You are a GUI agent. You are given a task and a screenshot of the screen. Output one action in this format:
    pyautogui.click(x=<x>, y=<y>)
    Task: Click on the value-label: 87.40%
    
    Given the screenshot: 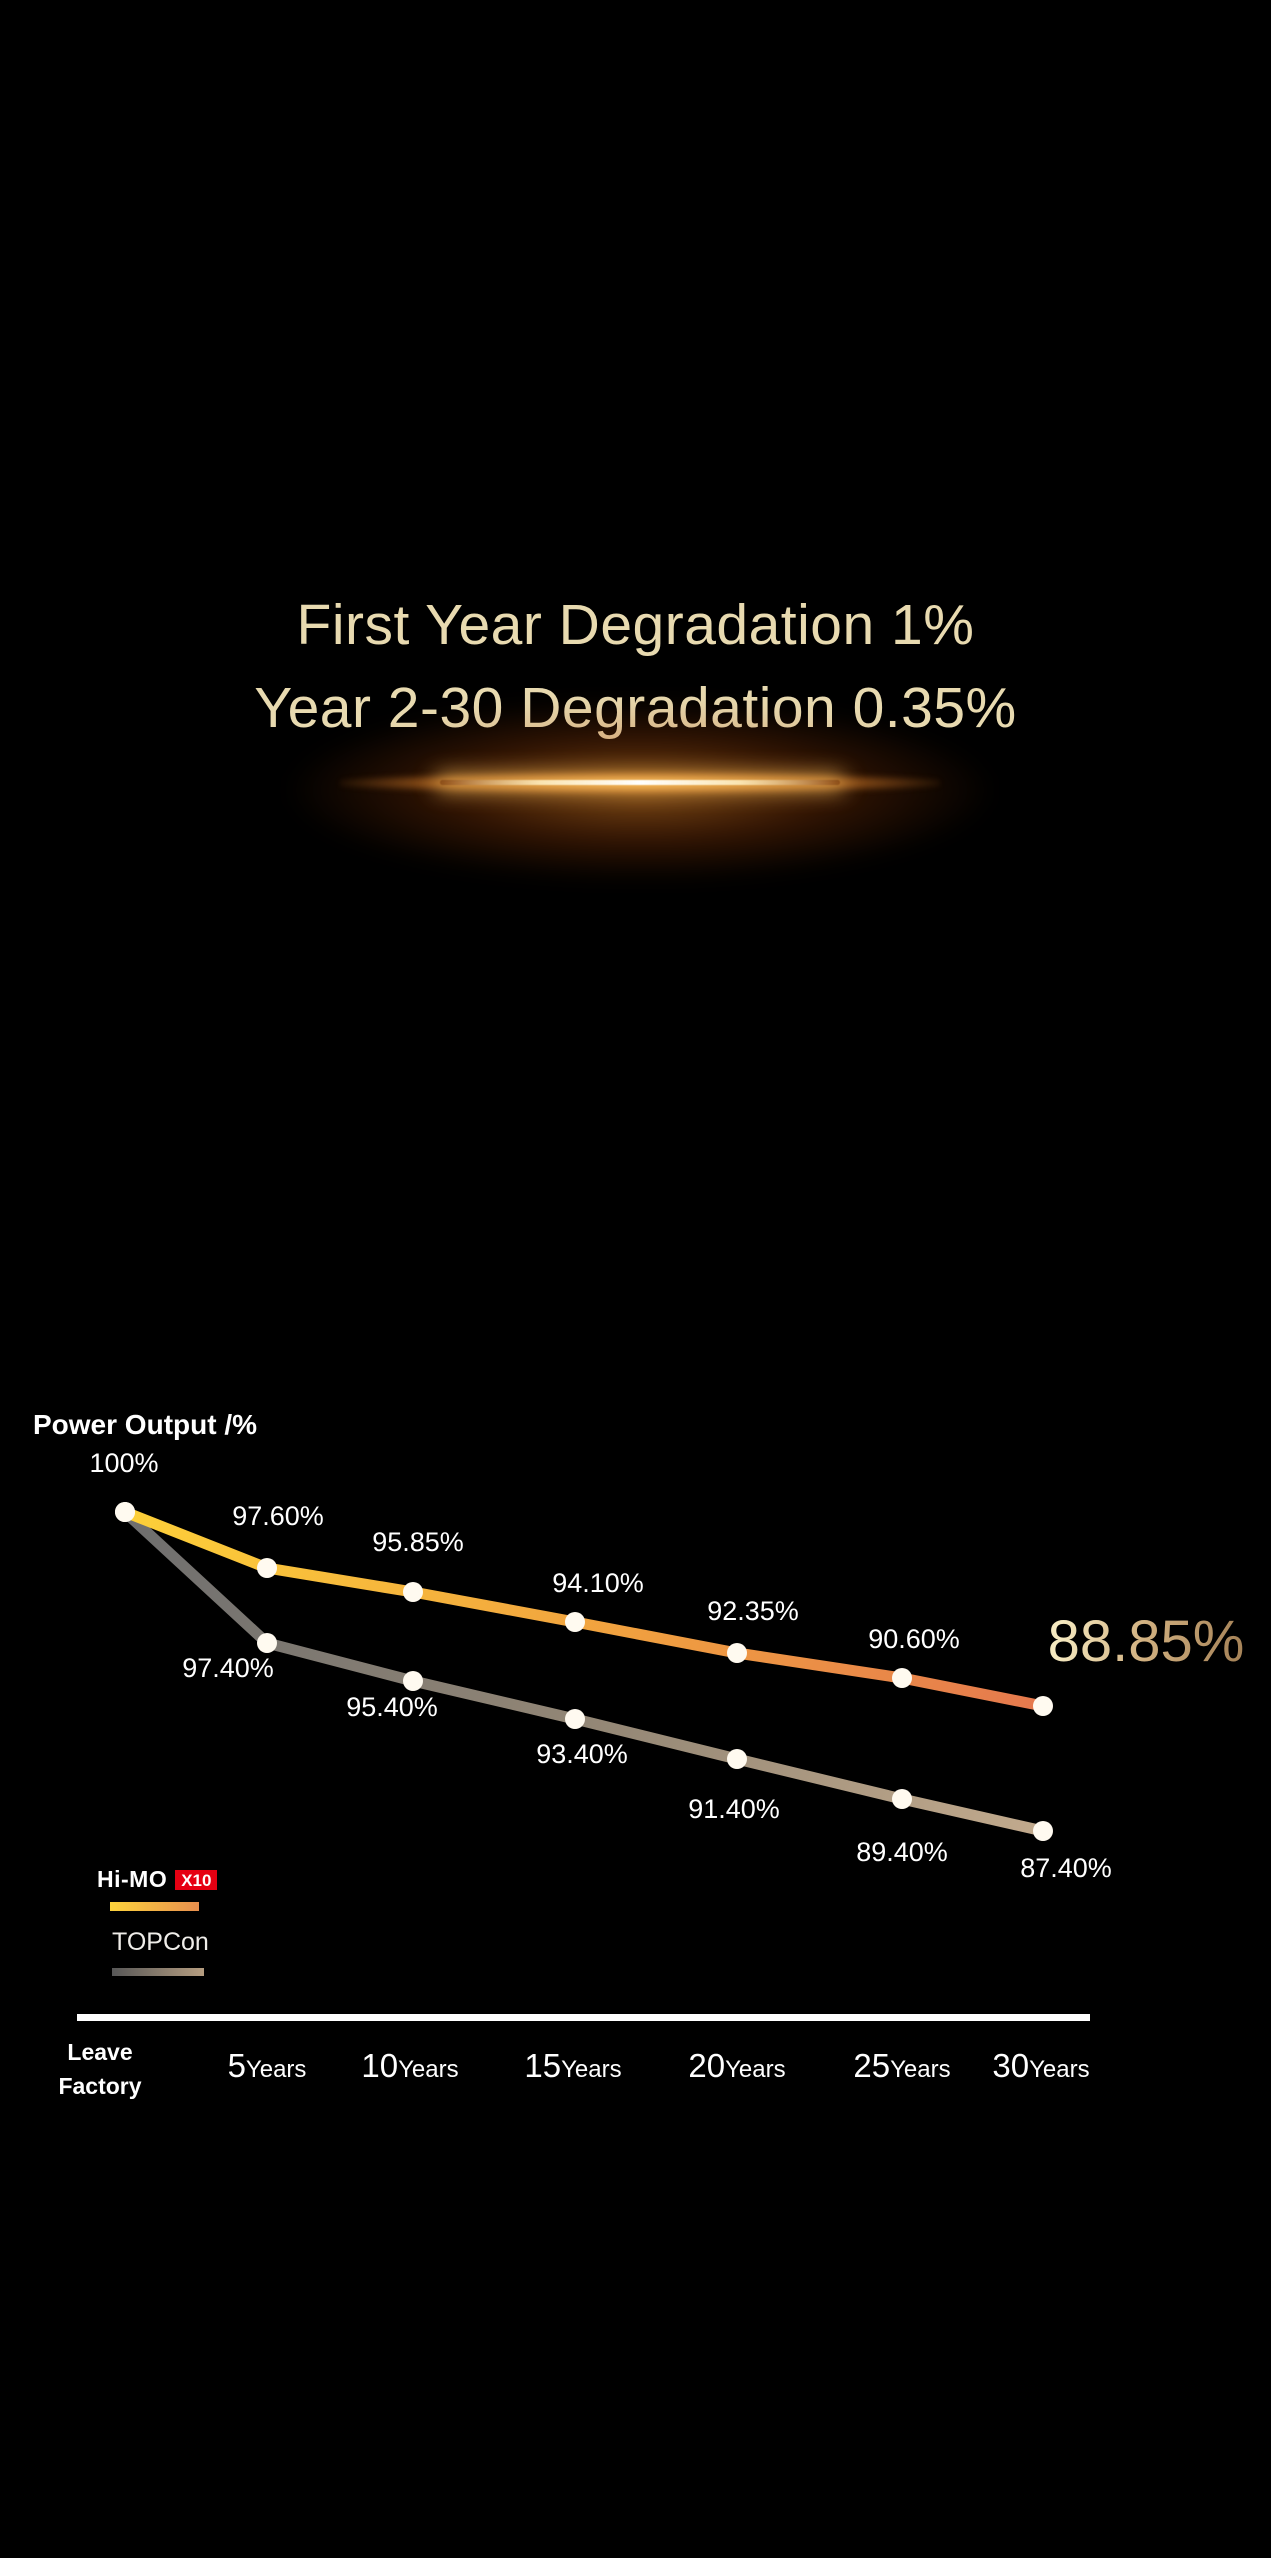 What is the action you would take?
    pyautogui.click(x=1066, y=1868)
    